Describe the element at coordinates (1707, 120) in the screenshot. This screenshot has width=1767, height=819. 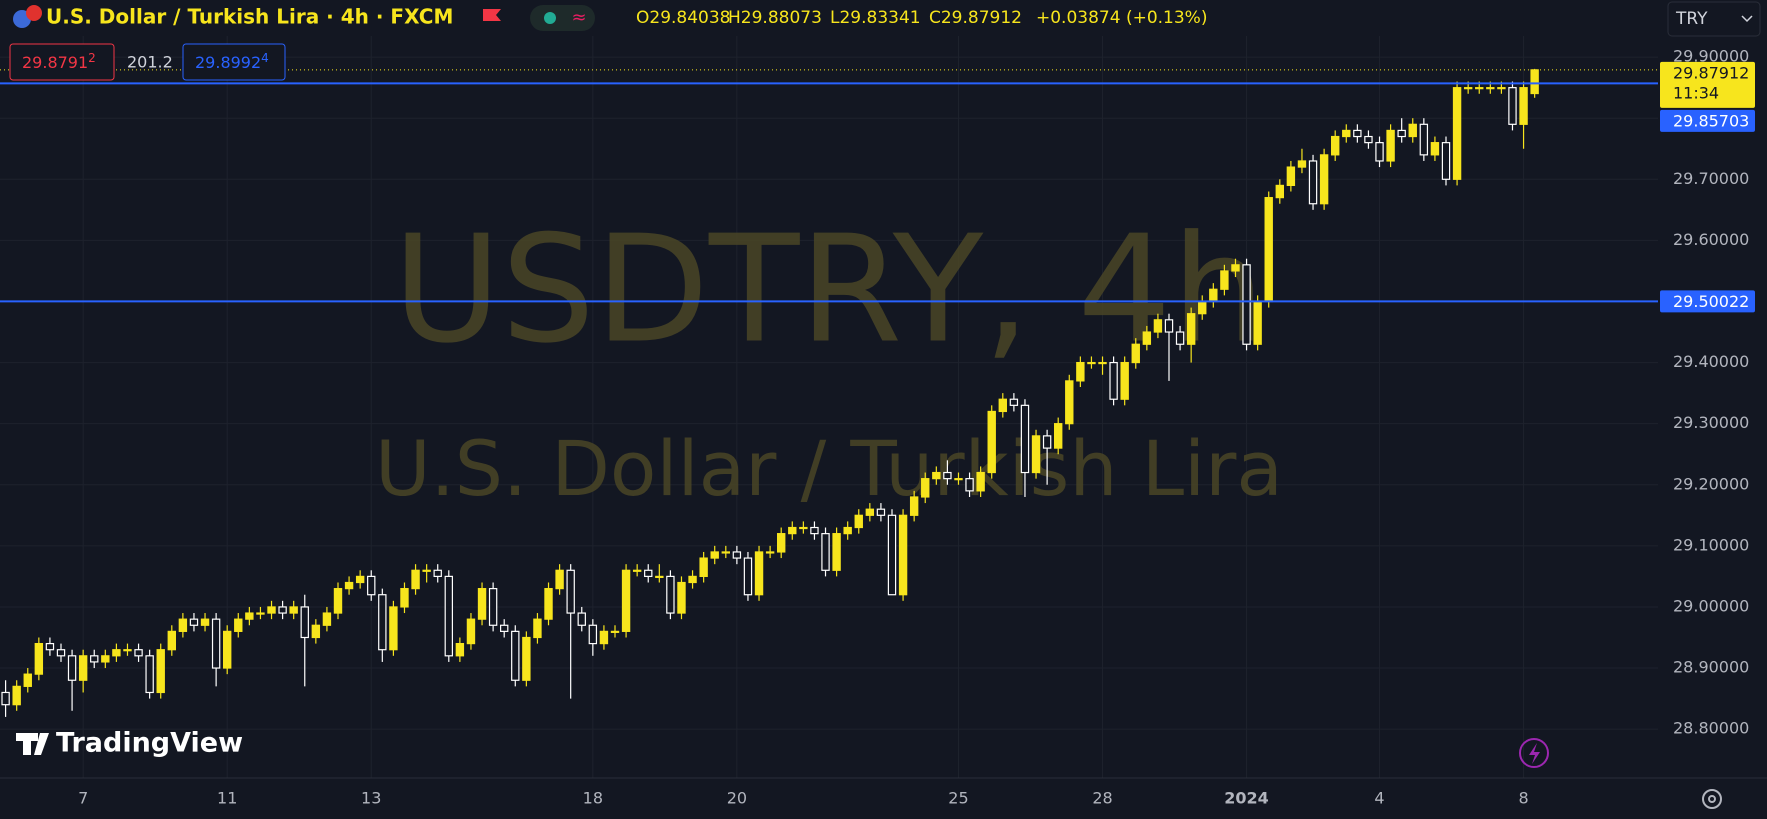
I see `line-price-badge` at that location.